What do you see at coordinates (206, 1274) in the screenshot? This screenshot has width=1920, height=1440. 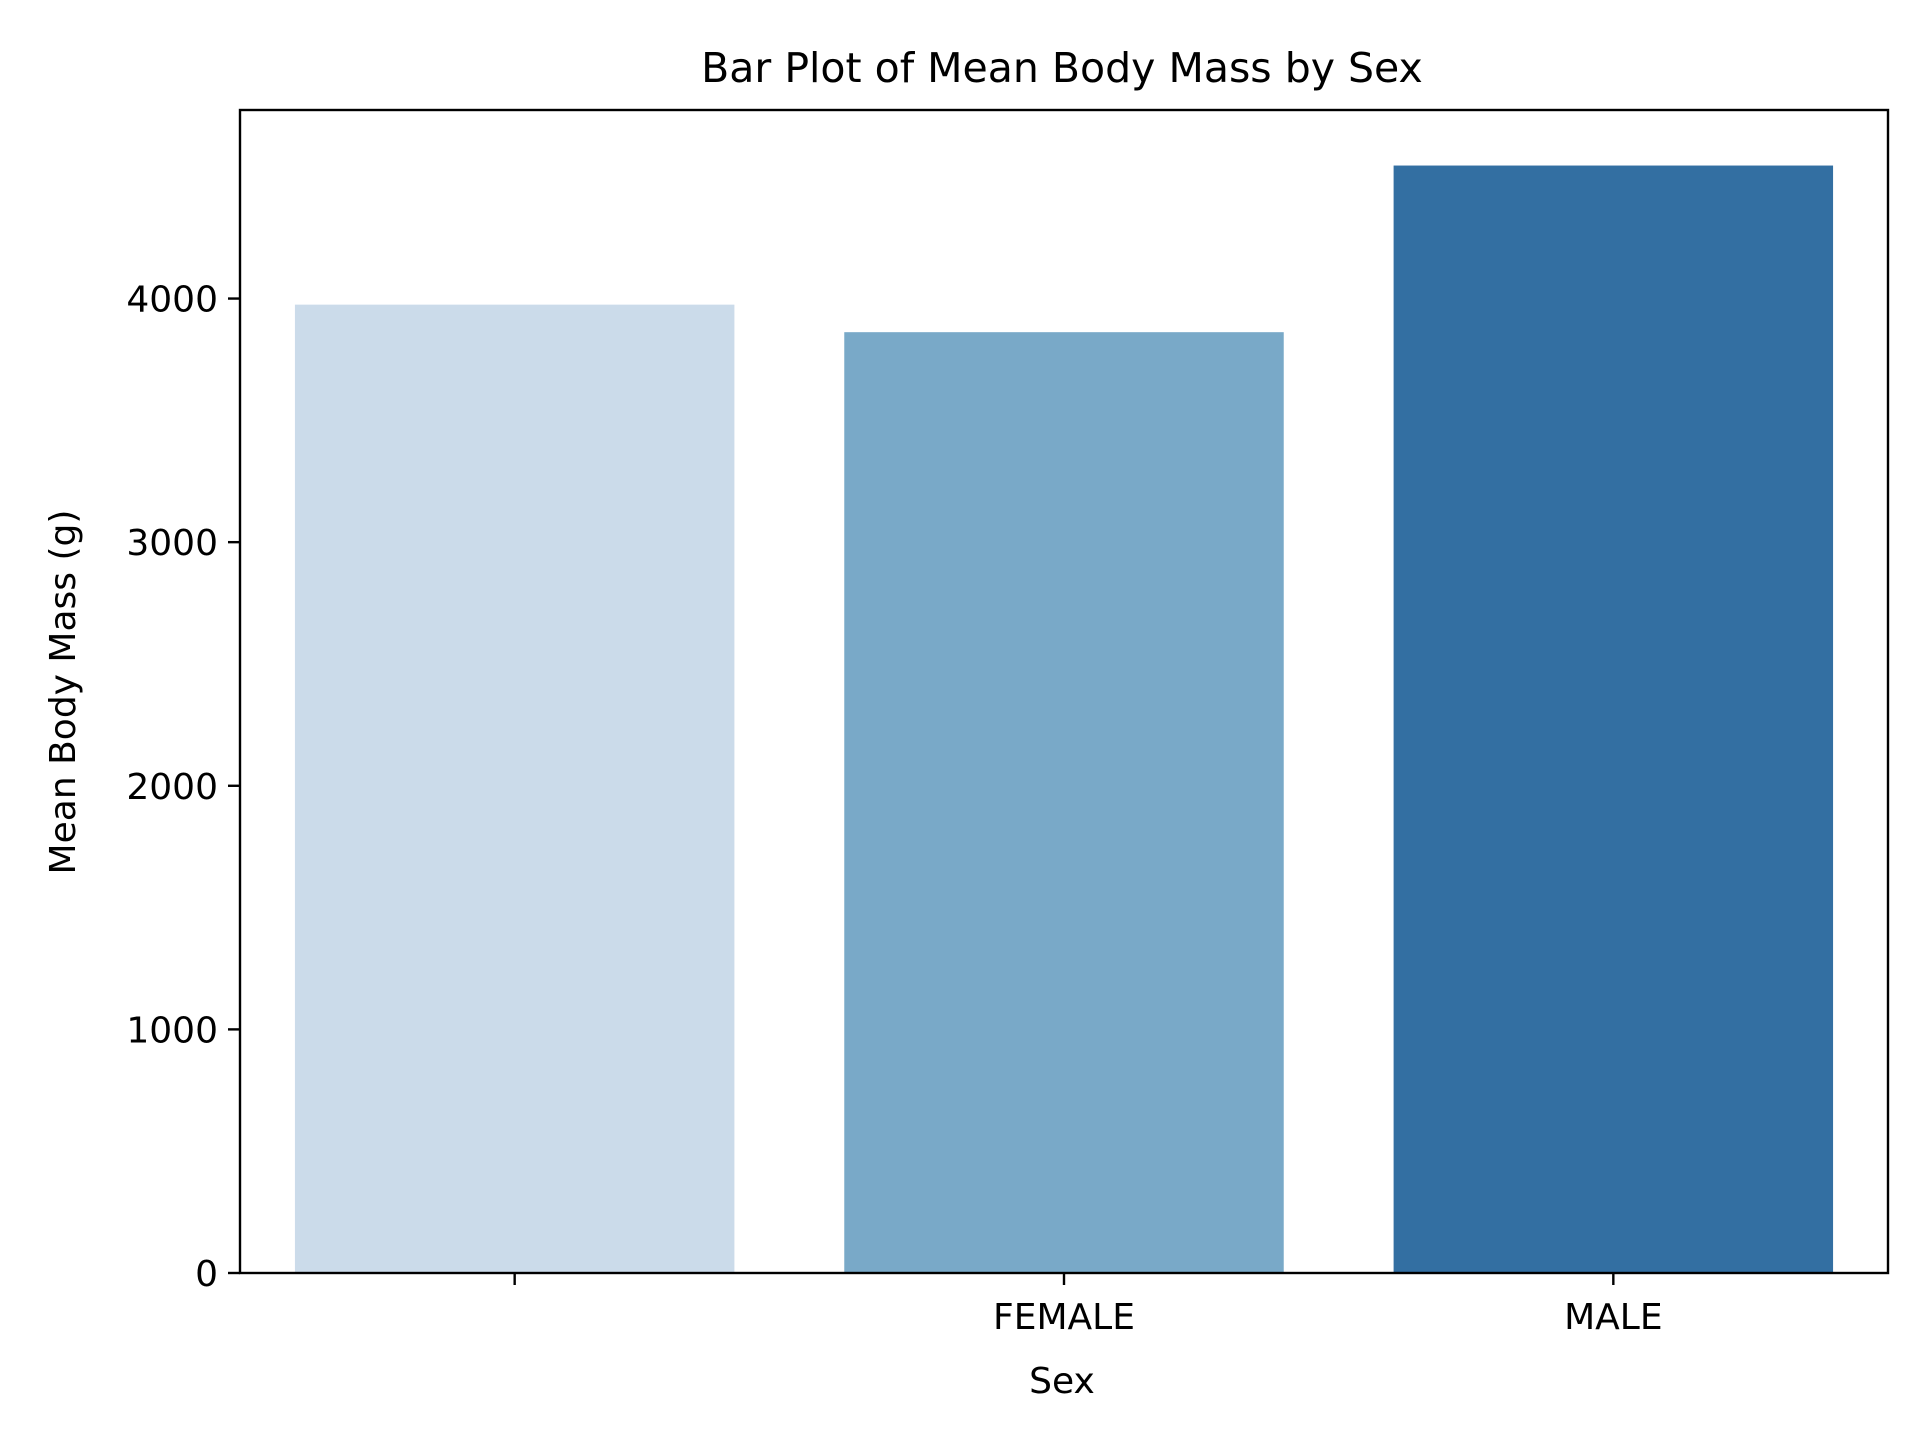 I see `y-tick-label: 0` at bounding box center [206, 1274].